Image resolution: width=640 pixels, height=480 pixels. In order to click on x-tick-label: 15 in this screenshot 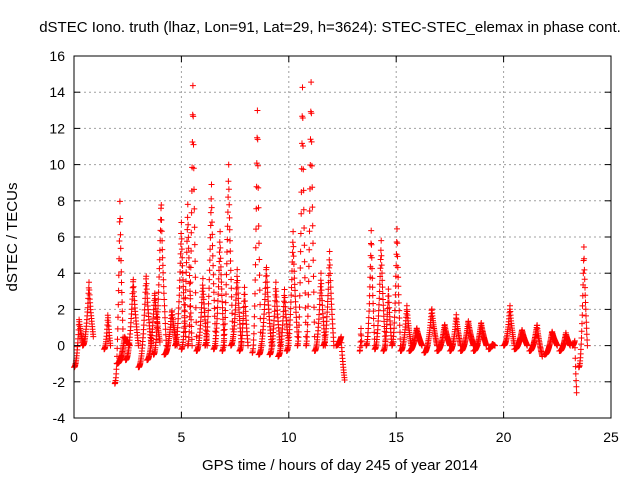, I will do `click(396, 437)`.